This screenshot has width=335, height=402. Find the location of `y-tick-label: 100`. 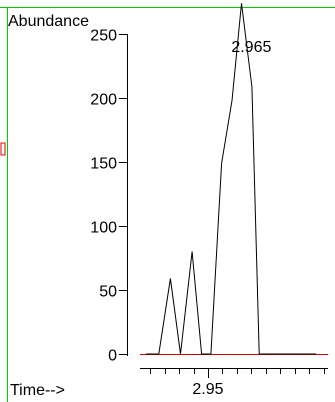

y-tick-label: 100 is located at coordinates (103, 228).